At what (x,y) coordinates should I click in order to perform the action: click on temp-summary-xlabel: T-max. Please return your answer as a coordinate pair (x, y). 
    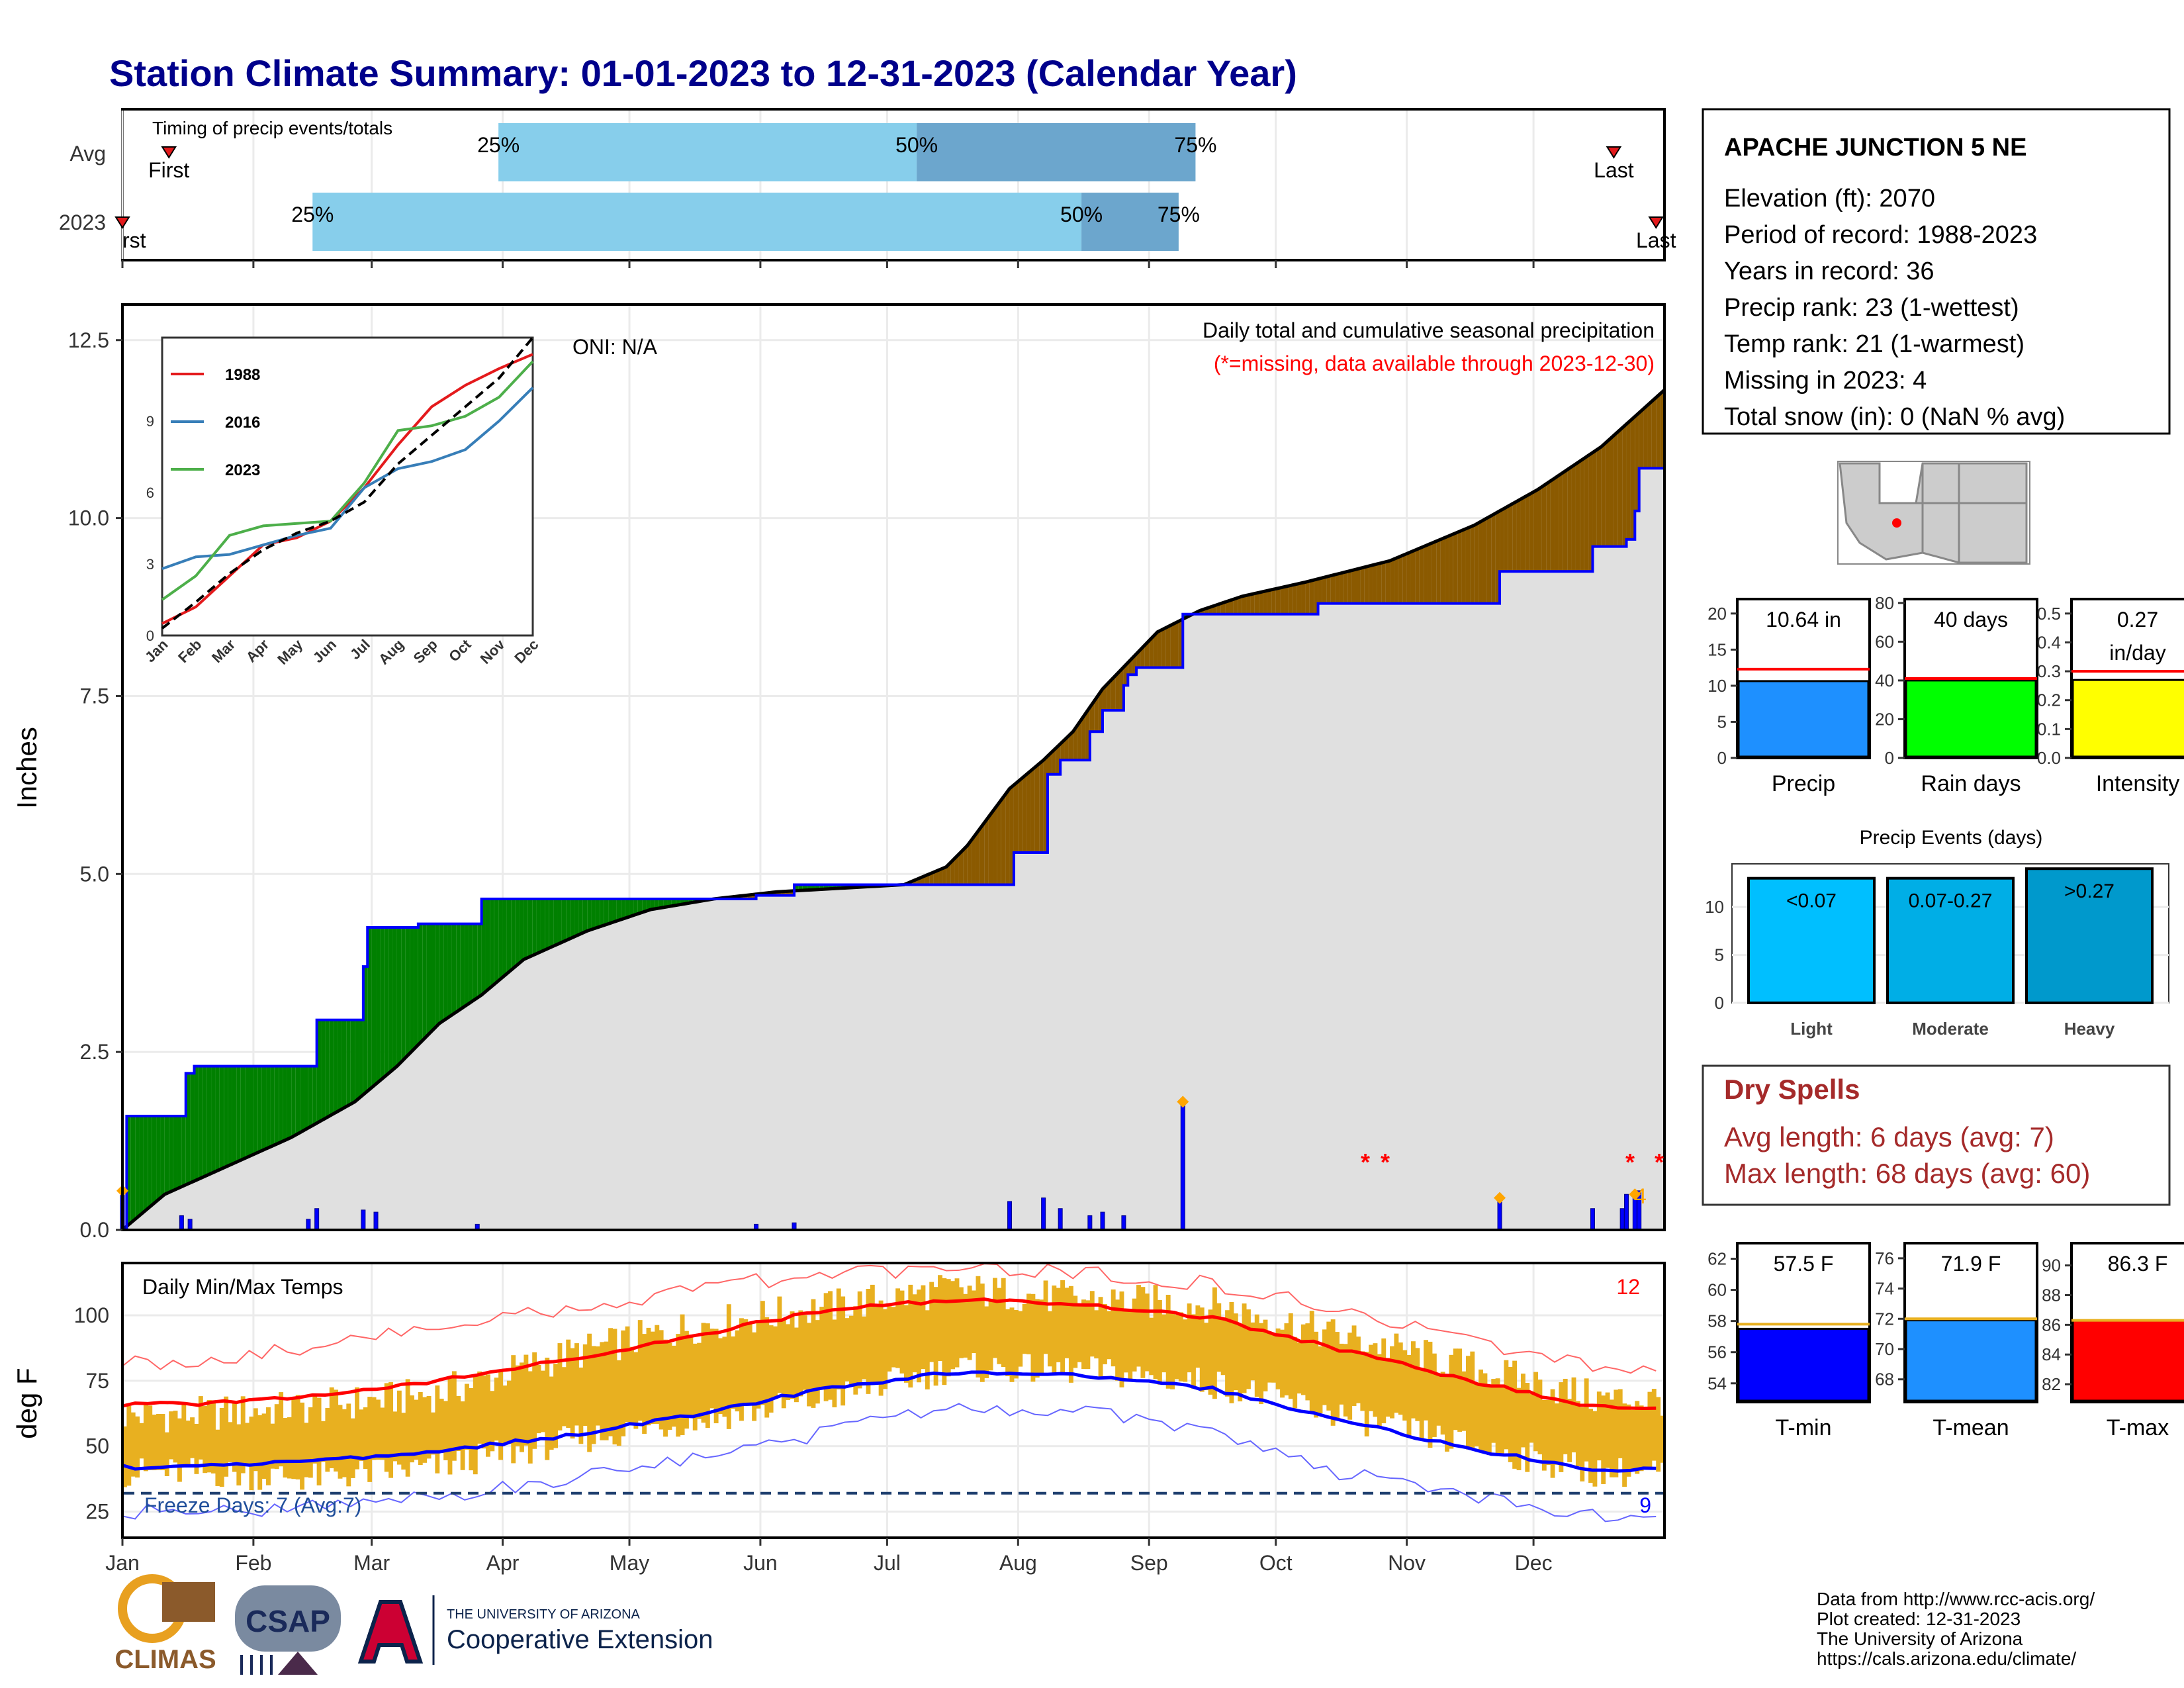
    Looking at the image, I should click on (2138, 1427).